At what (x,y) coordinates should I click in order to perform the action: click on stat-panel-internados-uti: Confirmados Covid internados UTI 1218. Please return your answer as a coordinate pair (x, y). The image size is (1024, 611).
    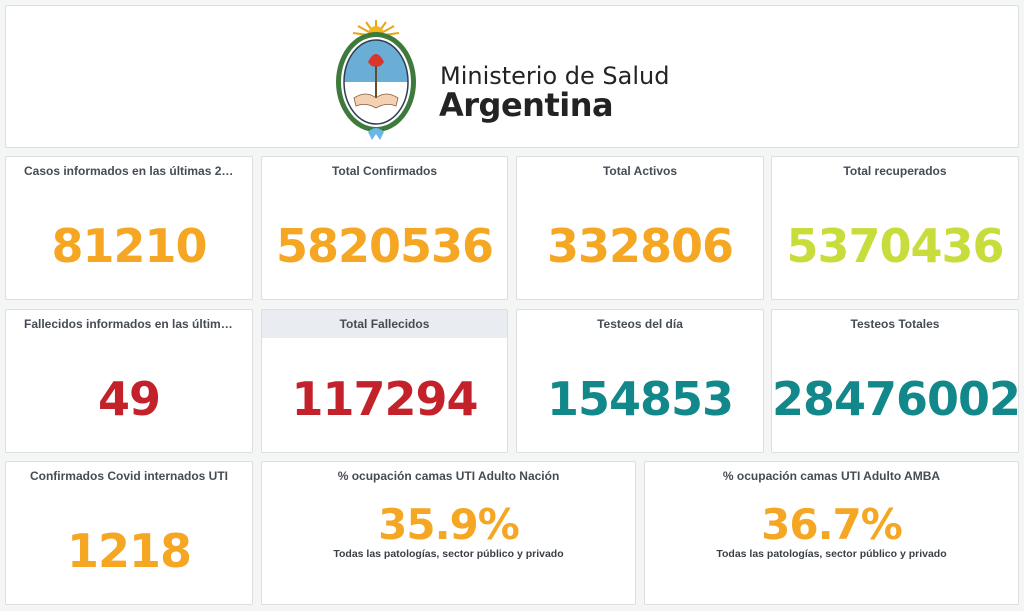
    Looking at the image, I should click on (129, 533).